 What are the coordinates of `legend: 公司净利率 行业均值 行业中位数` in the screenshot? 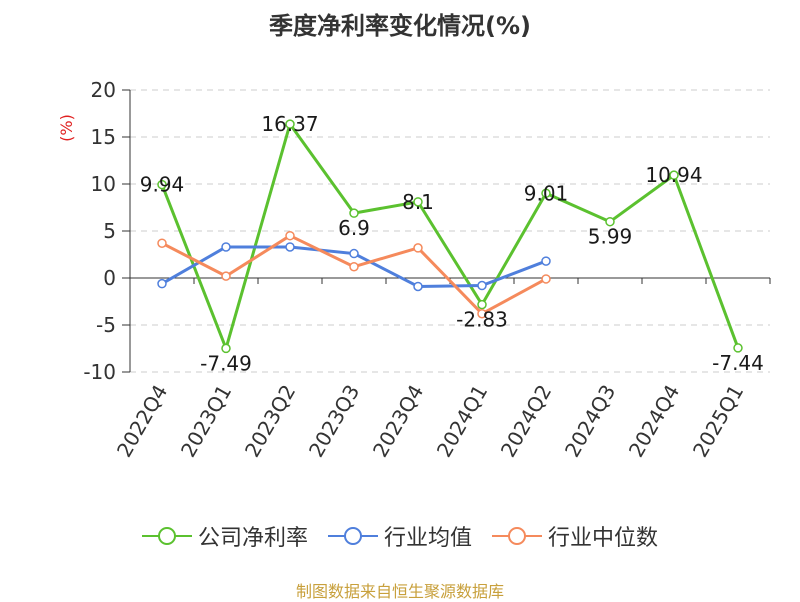 It's located at (400, 536).